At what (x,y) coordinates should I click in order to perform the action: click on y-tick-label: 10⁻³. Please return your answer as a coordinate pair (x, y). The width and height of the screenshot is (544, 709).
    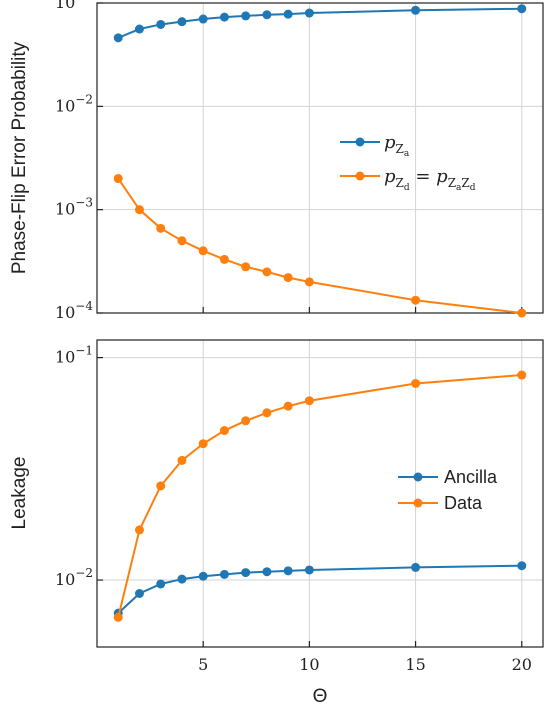
    Looking at the image, I should click on (74, 207).